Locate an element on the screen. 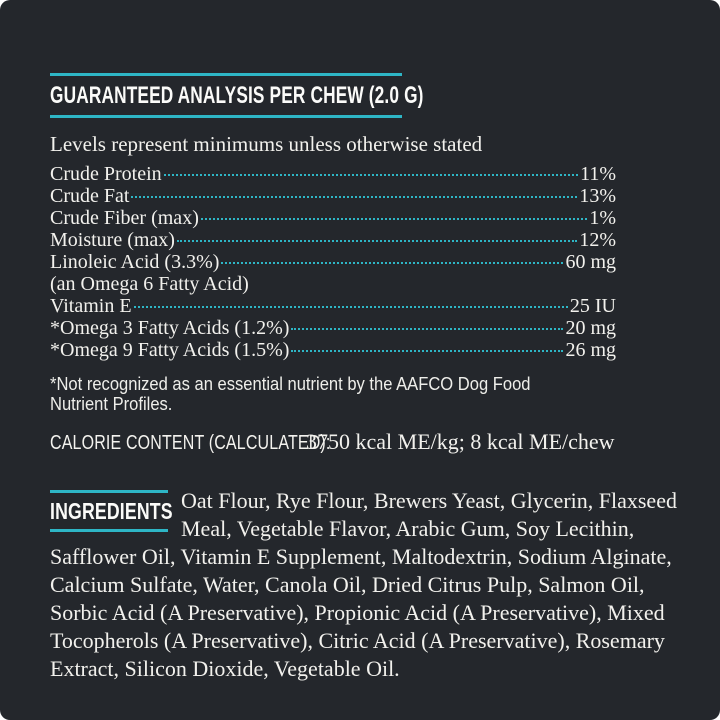 The height and width of the screenshot is (720, 720). nutrient-label: Linoleic Acid (3.3%) is located at coordinates (135, 262).